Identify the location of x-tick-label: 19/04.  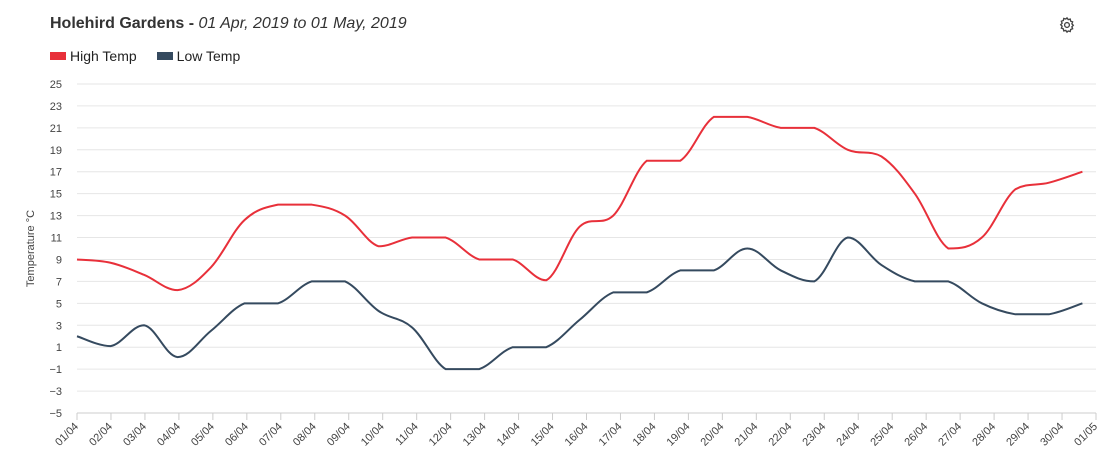
(679, 435).